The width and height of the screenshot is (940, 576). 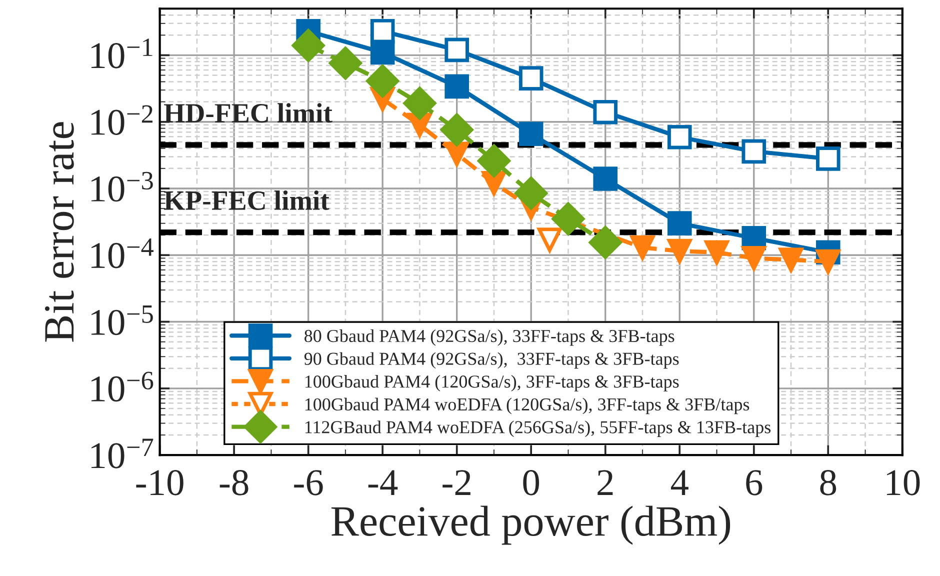 What do you see at coordinates (122, 453) in the screenshot?
I see `y-tick-label: 10$^{−7}$` at bounding box center [122, 453].